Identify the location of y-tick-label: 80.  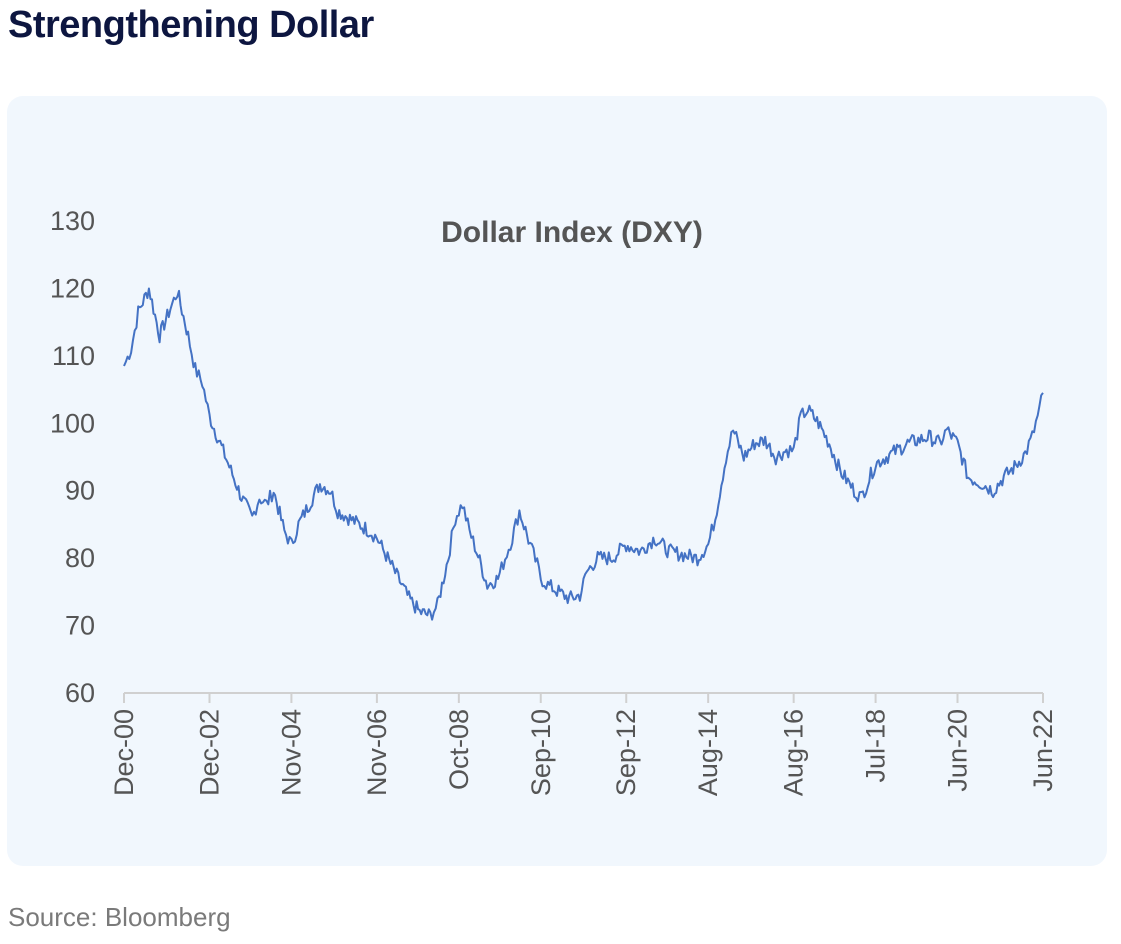
(80, 558).